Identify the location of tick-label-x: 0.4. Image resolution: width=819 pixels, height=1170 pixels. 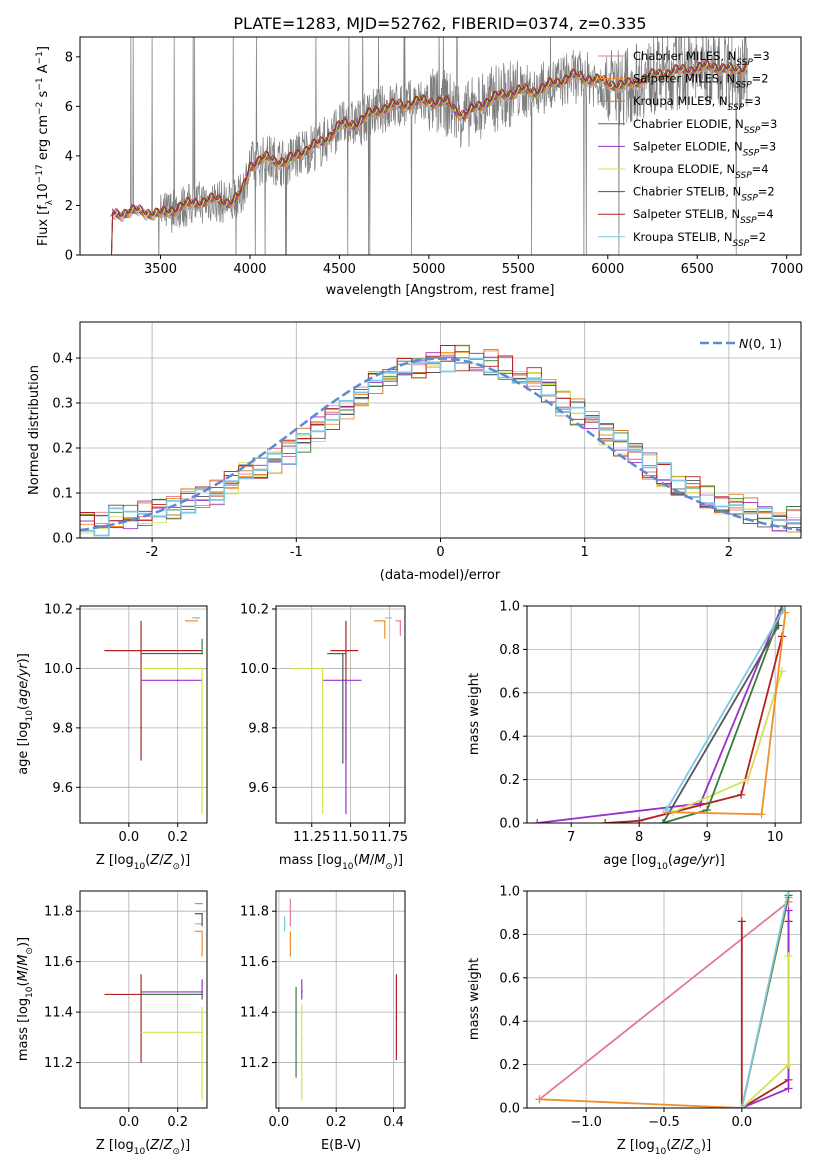
(393, 1122).